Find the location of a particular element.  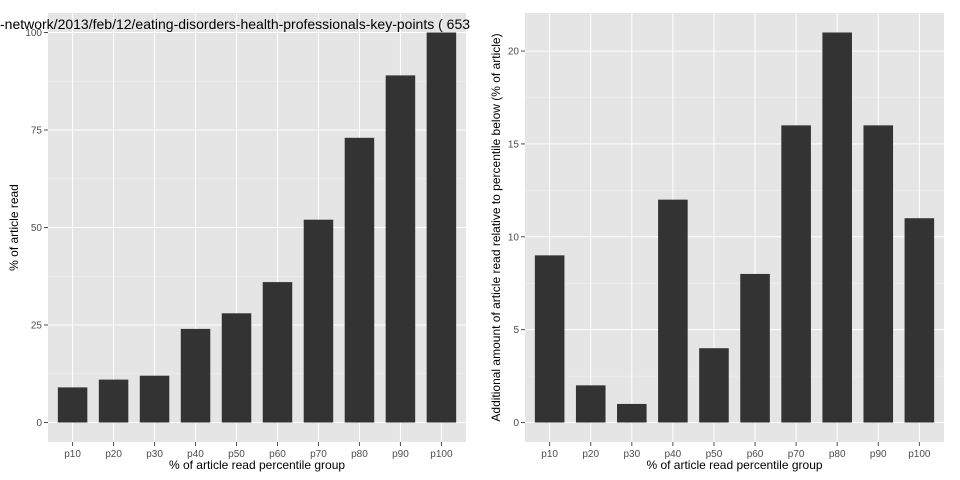

y-tick-label: 10 is located at coordinates (514, 237).